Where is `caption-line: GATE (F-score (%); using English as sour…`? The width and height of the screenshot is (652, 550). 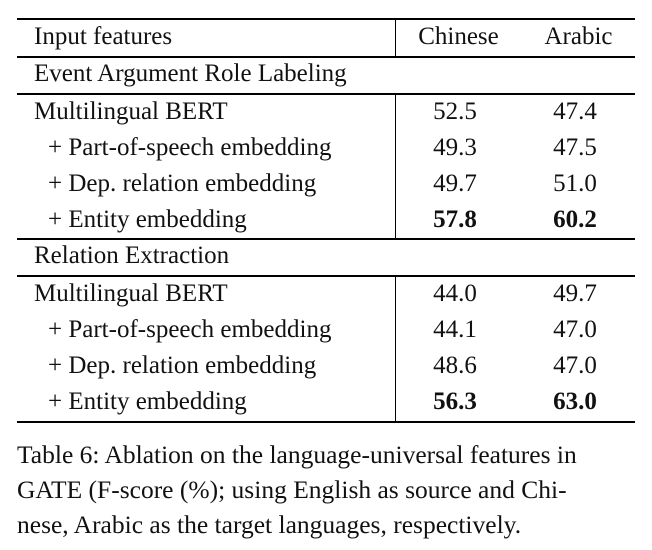 caption-line: GATE (F-score (%); using English as sour… is located at coordinates (292, 489).